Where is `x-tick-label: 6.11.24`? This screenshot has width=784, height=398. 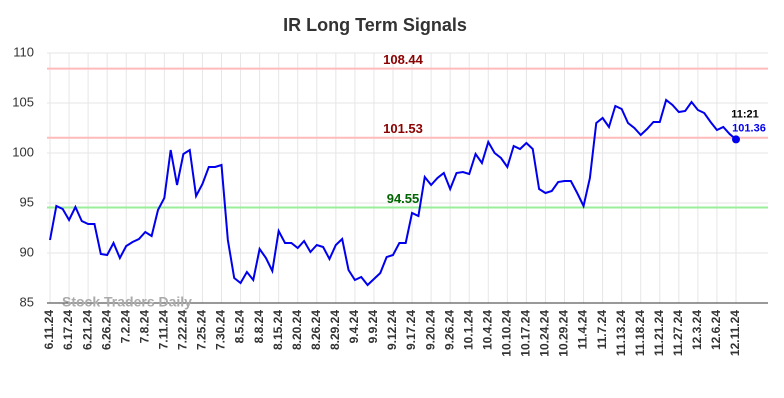 x-tick-label: 6.11.24 is located at coordinates (49, 330).